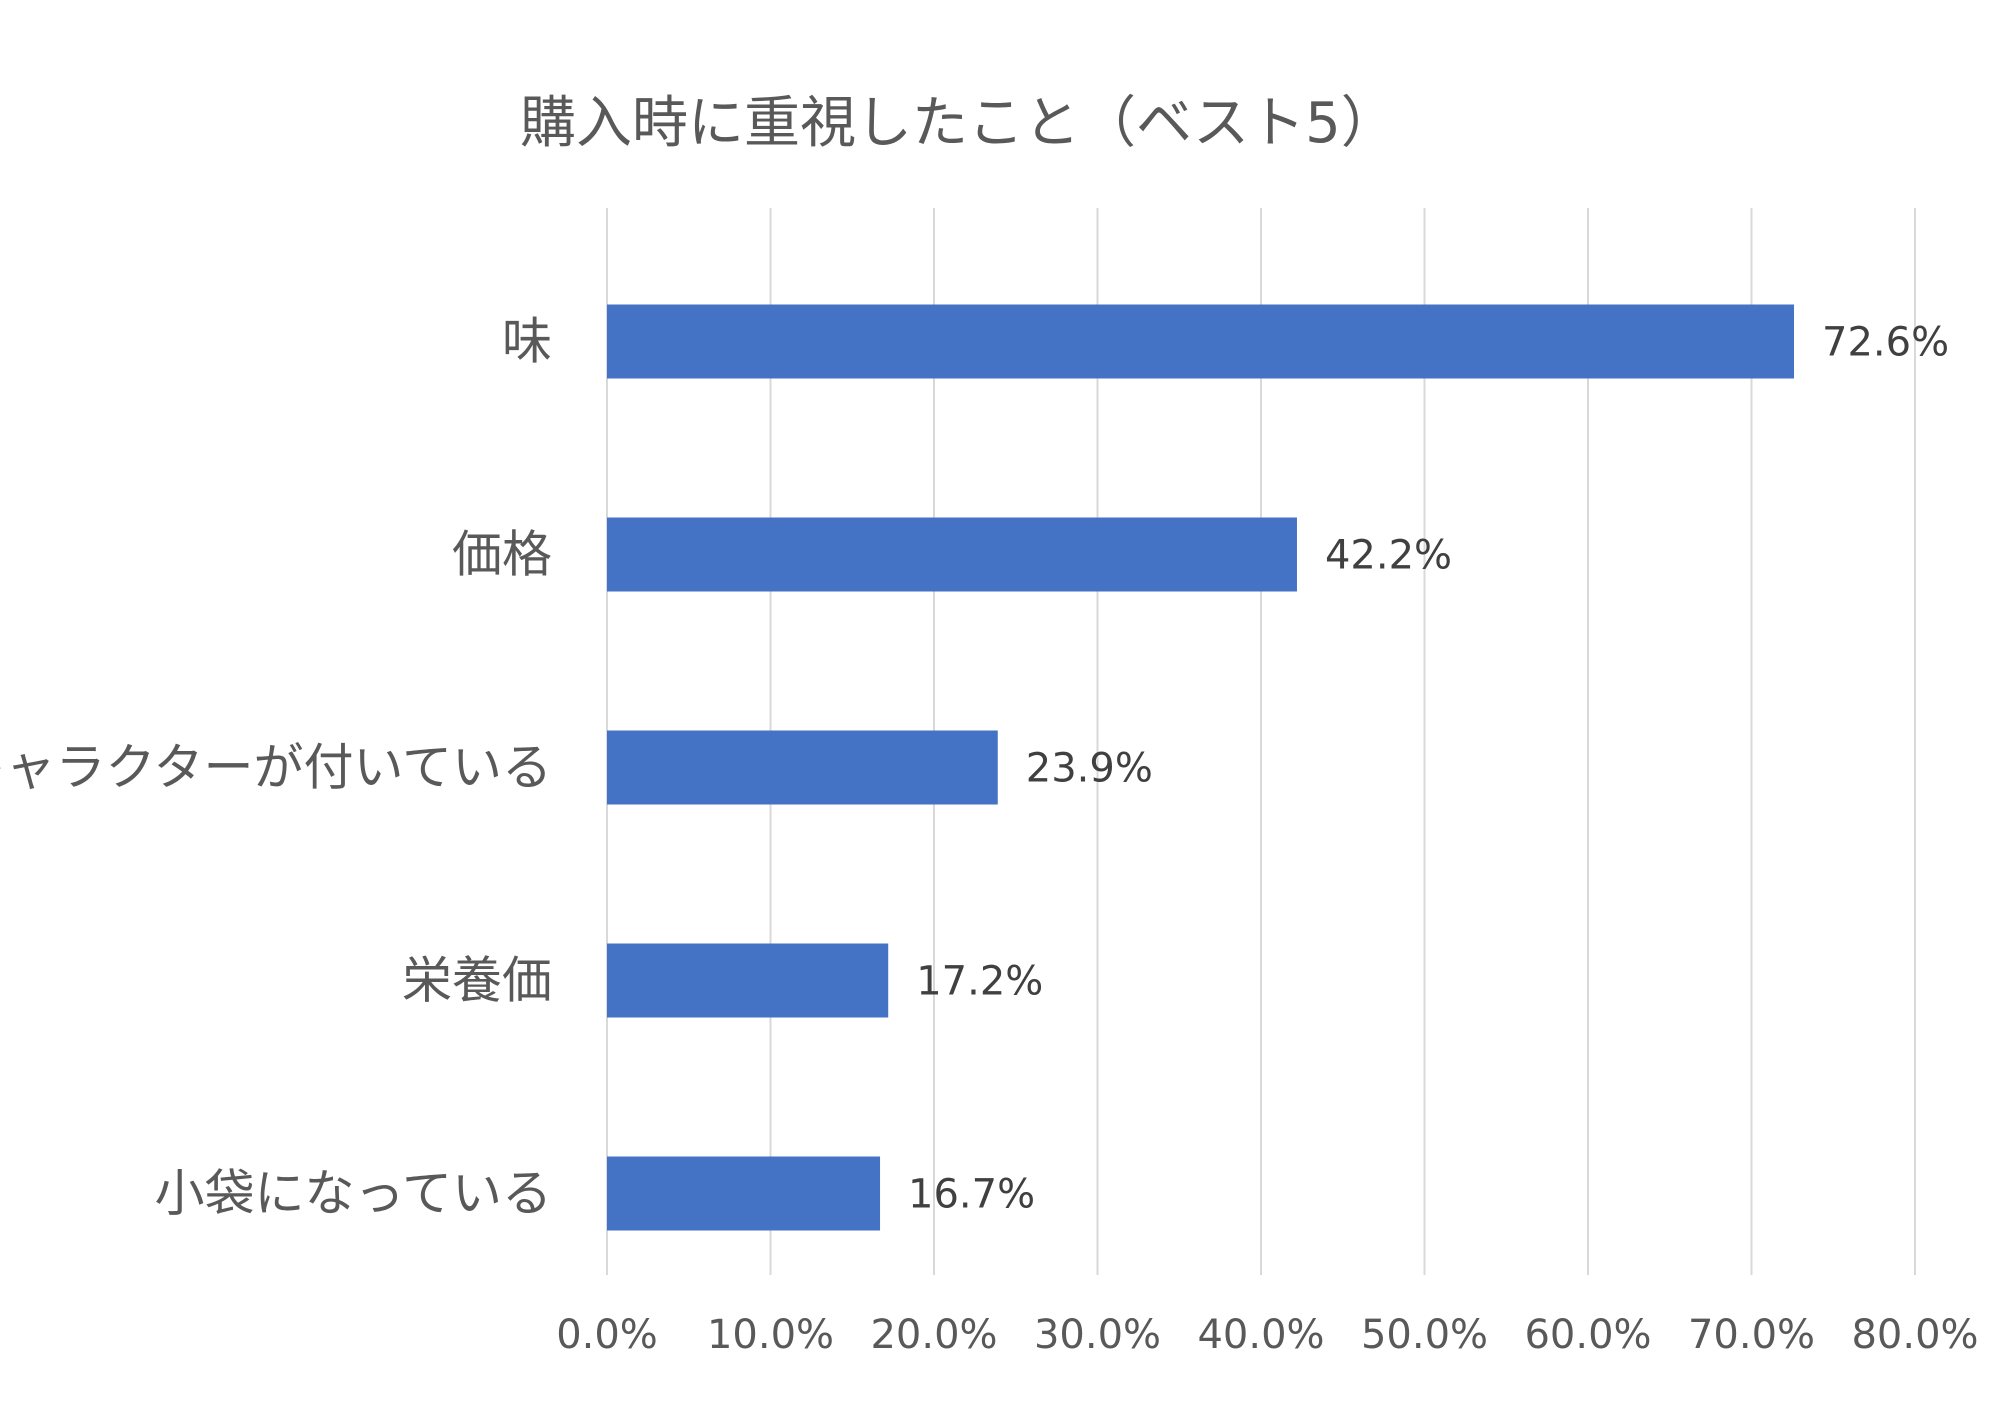  What do you see at coordinates (1914, 1335) in the screenshot?
I see `x-tick-label: 80.0%` at bounding box center [1914, 1335].